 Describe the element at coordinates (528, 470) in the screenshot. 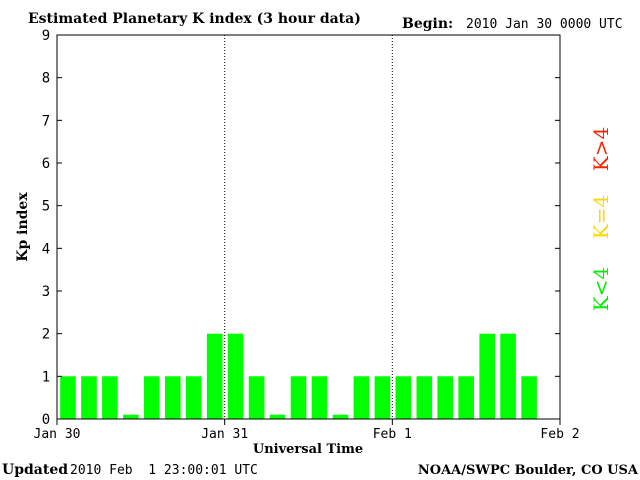

I see `footer-credit: NOAA/SWPC Boulder, CO USA` at that location.